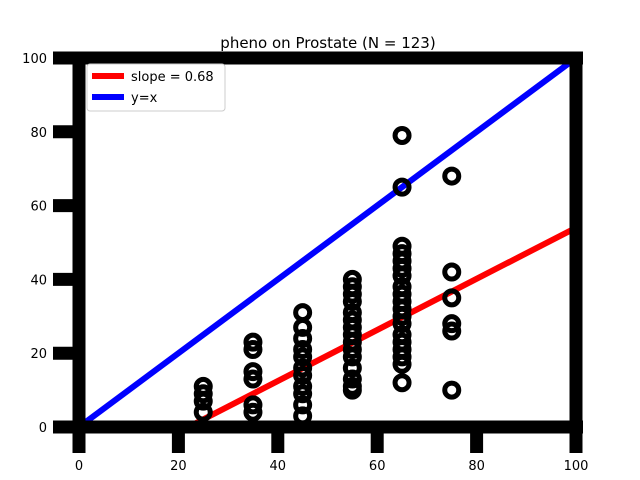 This screenshot has height=480, width=640. Describe the element at coordinates (476, 466) in the screenshot. I see `x-tick-label: 80` at that location.